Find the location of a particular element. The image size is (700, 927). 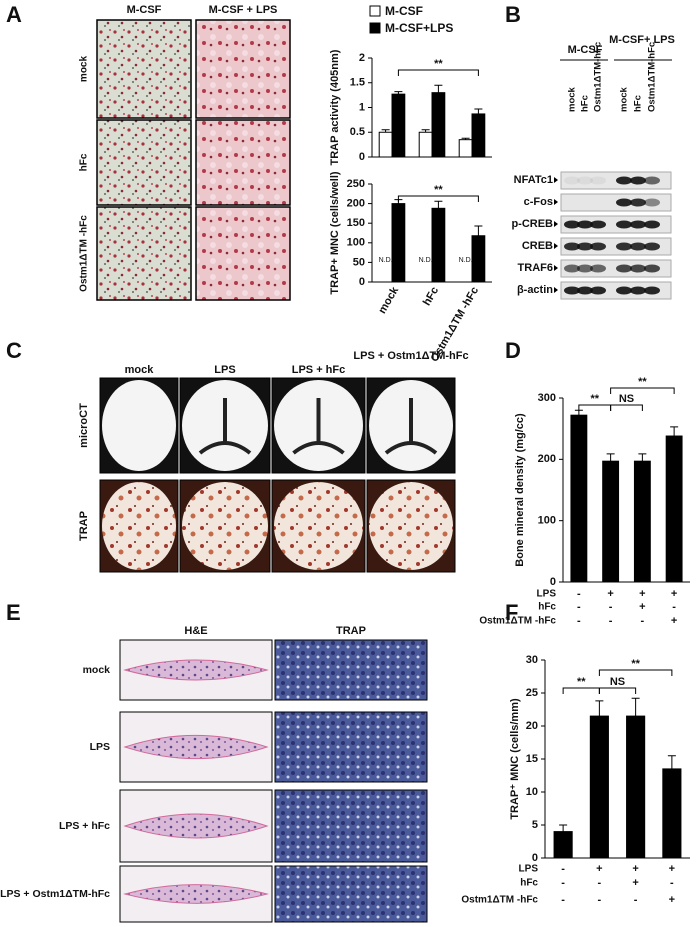

panel-letter: A is located at coordinates (14, 14).